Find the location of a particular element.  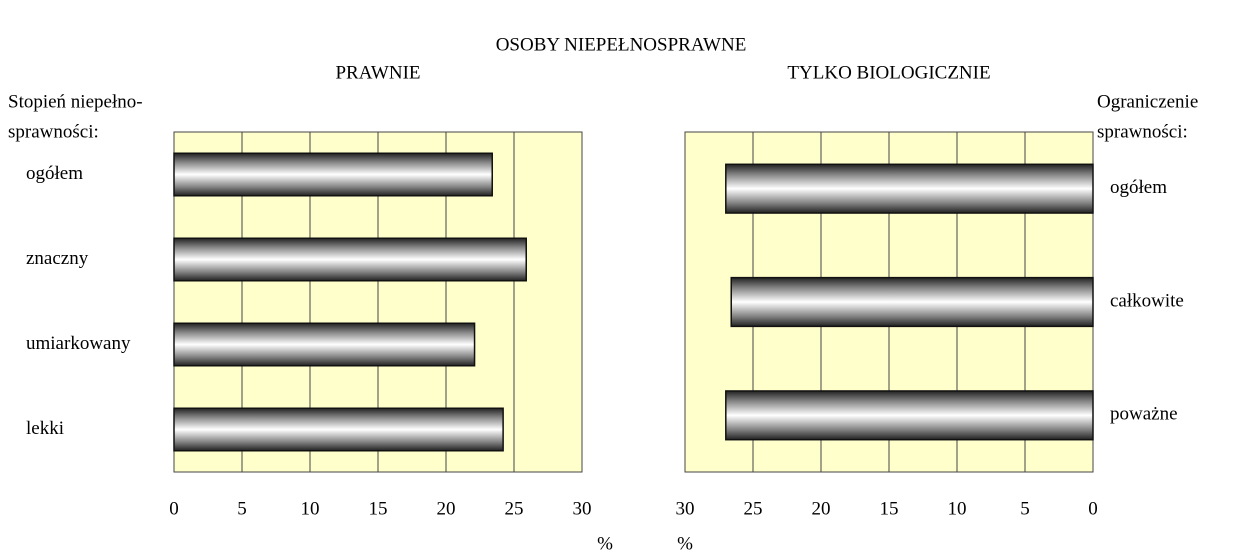

chart-title: TYLKO BIOLOGICZNIE is located at coordinates (888, 72).